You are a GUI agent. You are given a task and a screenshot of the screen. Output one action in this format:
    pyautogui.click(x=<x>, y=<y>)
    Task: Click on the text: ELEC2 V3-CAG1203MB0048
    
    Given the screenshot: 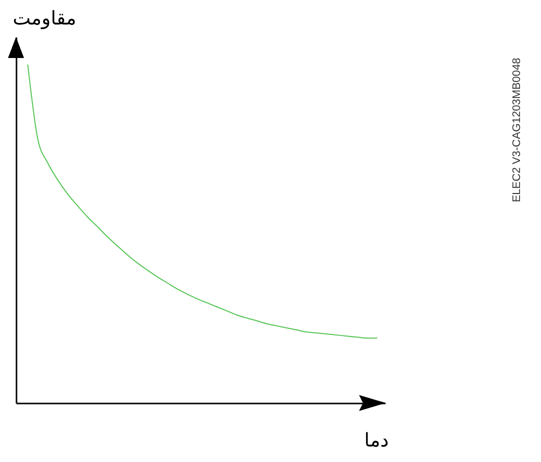 What is the action you would take?
    pyautogui.click(x=517, y=130)
    